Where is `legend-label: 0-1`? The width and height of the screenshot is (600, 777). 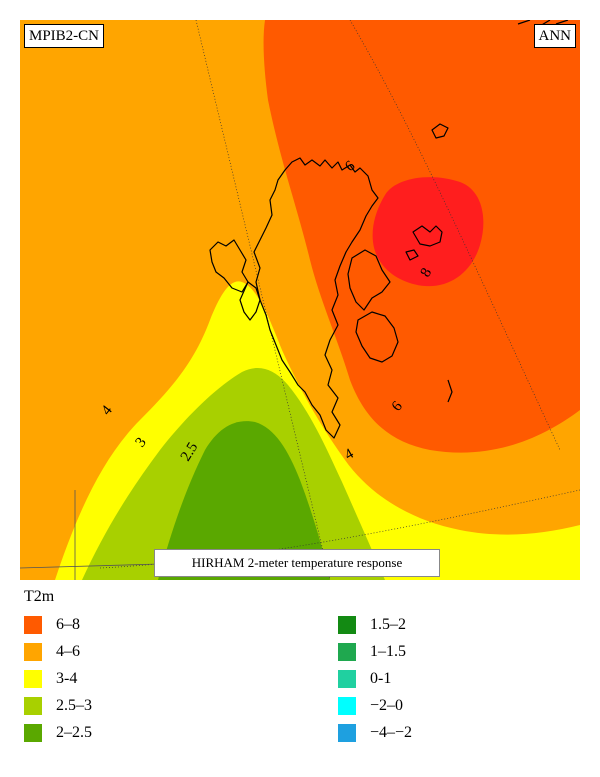 legend-label: 0-1 is located at coordinates (381, 678).